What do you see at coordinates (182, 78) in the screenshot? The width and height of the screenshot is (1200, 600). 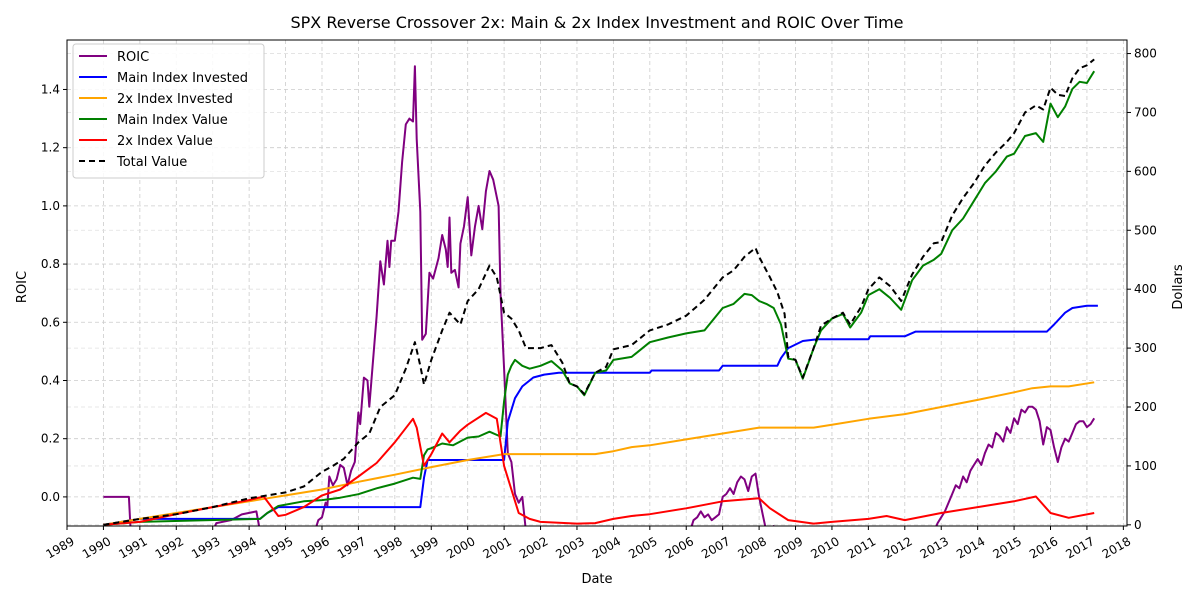 I see `legend-label: Main Index Invested` at bounding box center [182, 78].